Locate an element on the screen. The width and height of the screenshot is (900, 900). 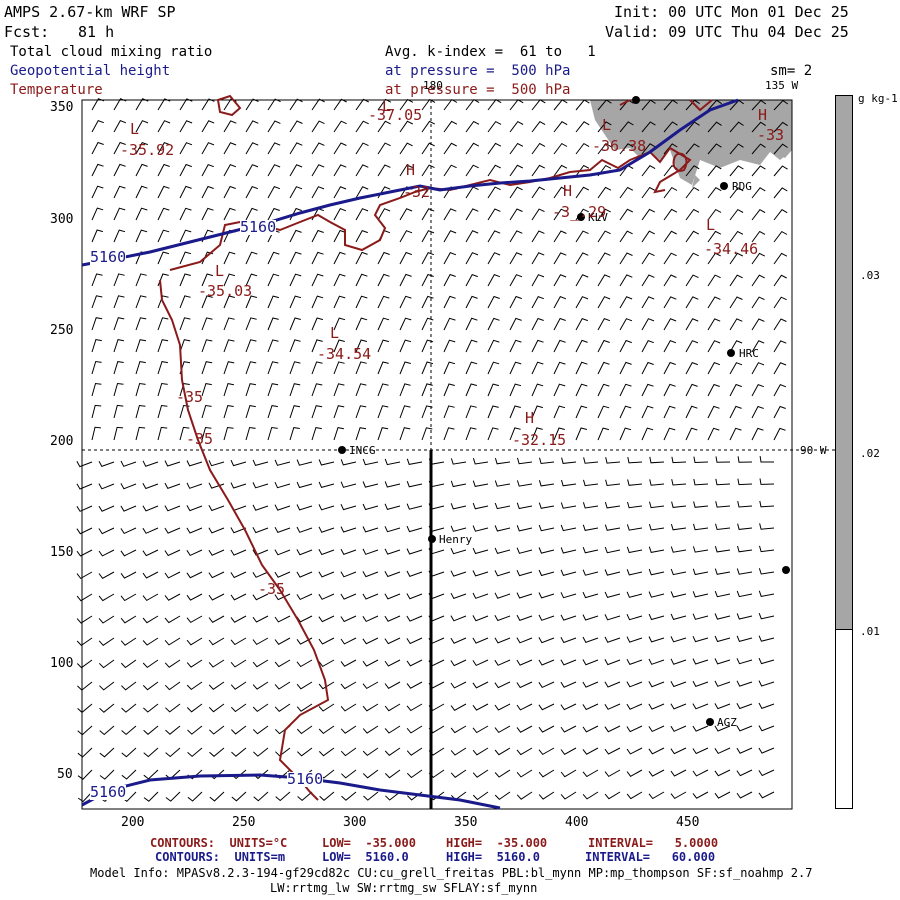
pressure-level-blue: at pressure = 500 hPa is located at coordinates (478, 71).